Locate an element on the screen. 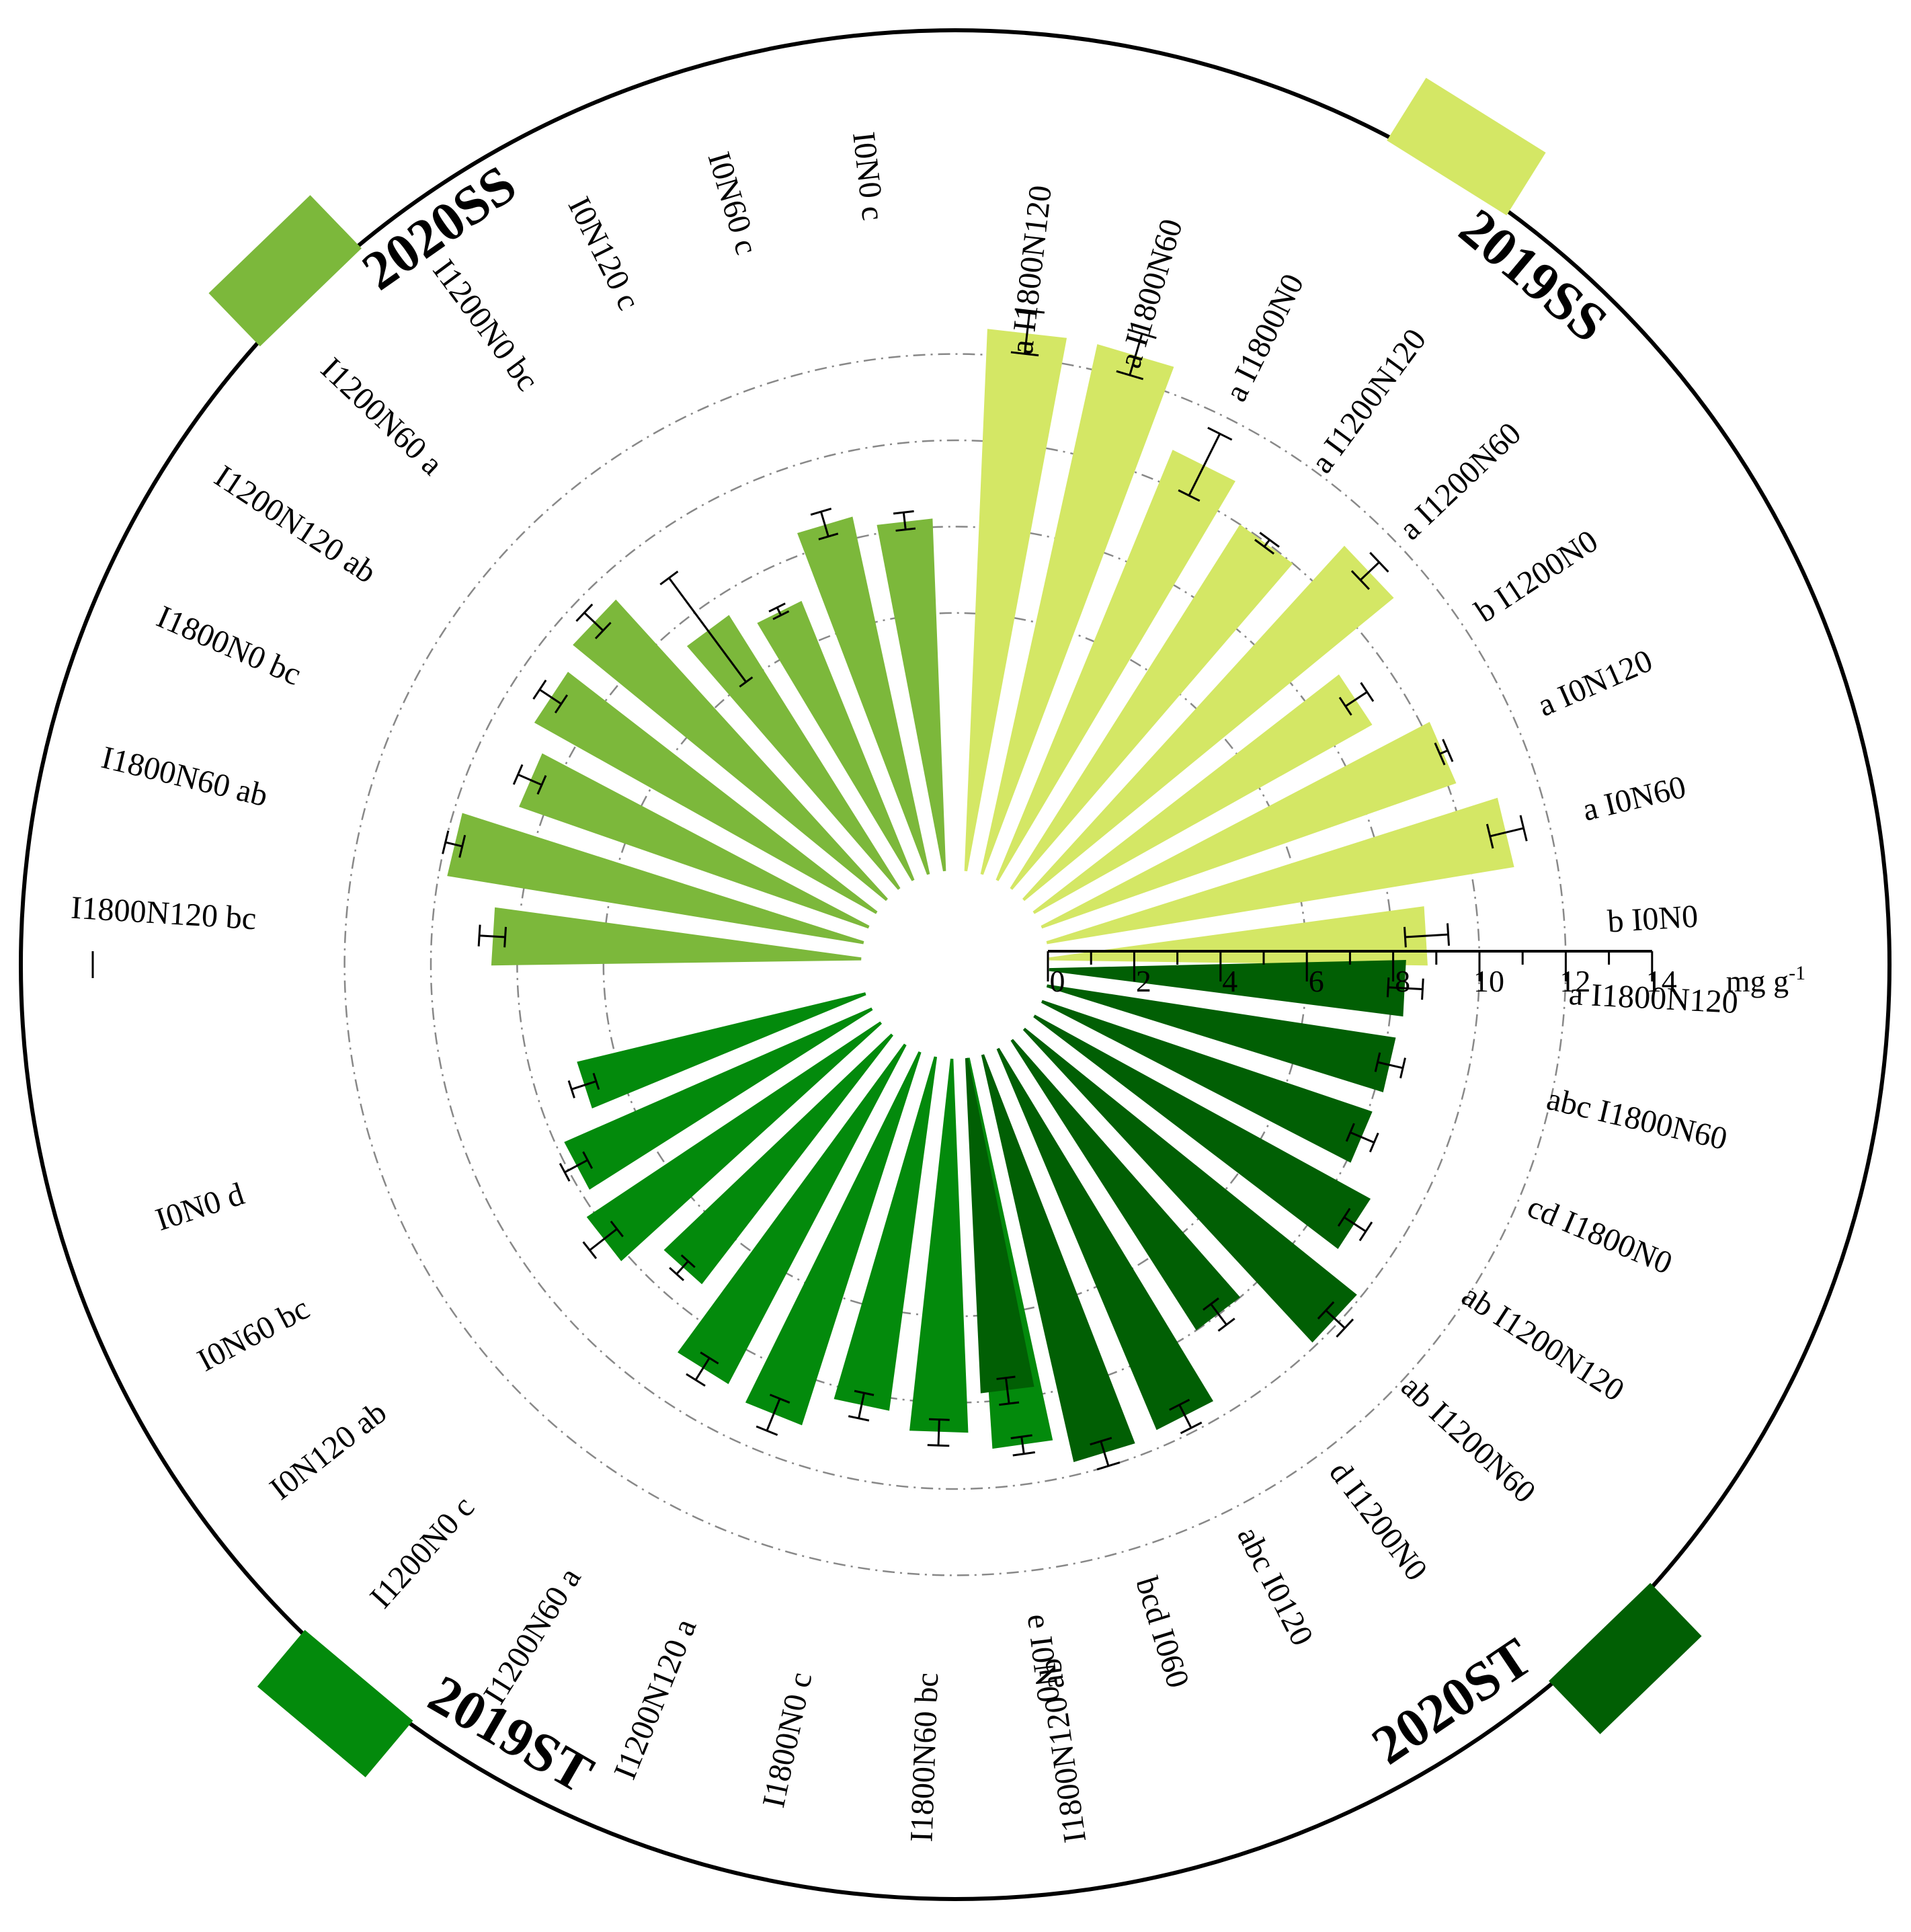 The image size is (1911, 1932). category-label: I1800N120 bc is located at coordinates (163, 913).